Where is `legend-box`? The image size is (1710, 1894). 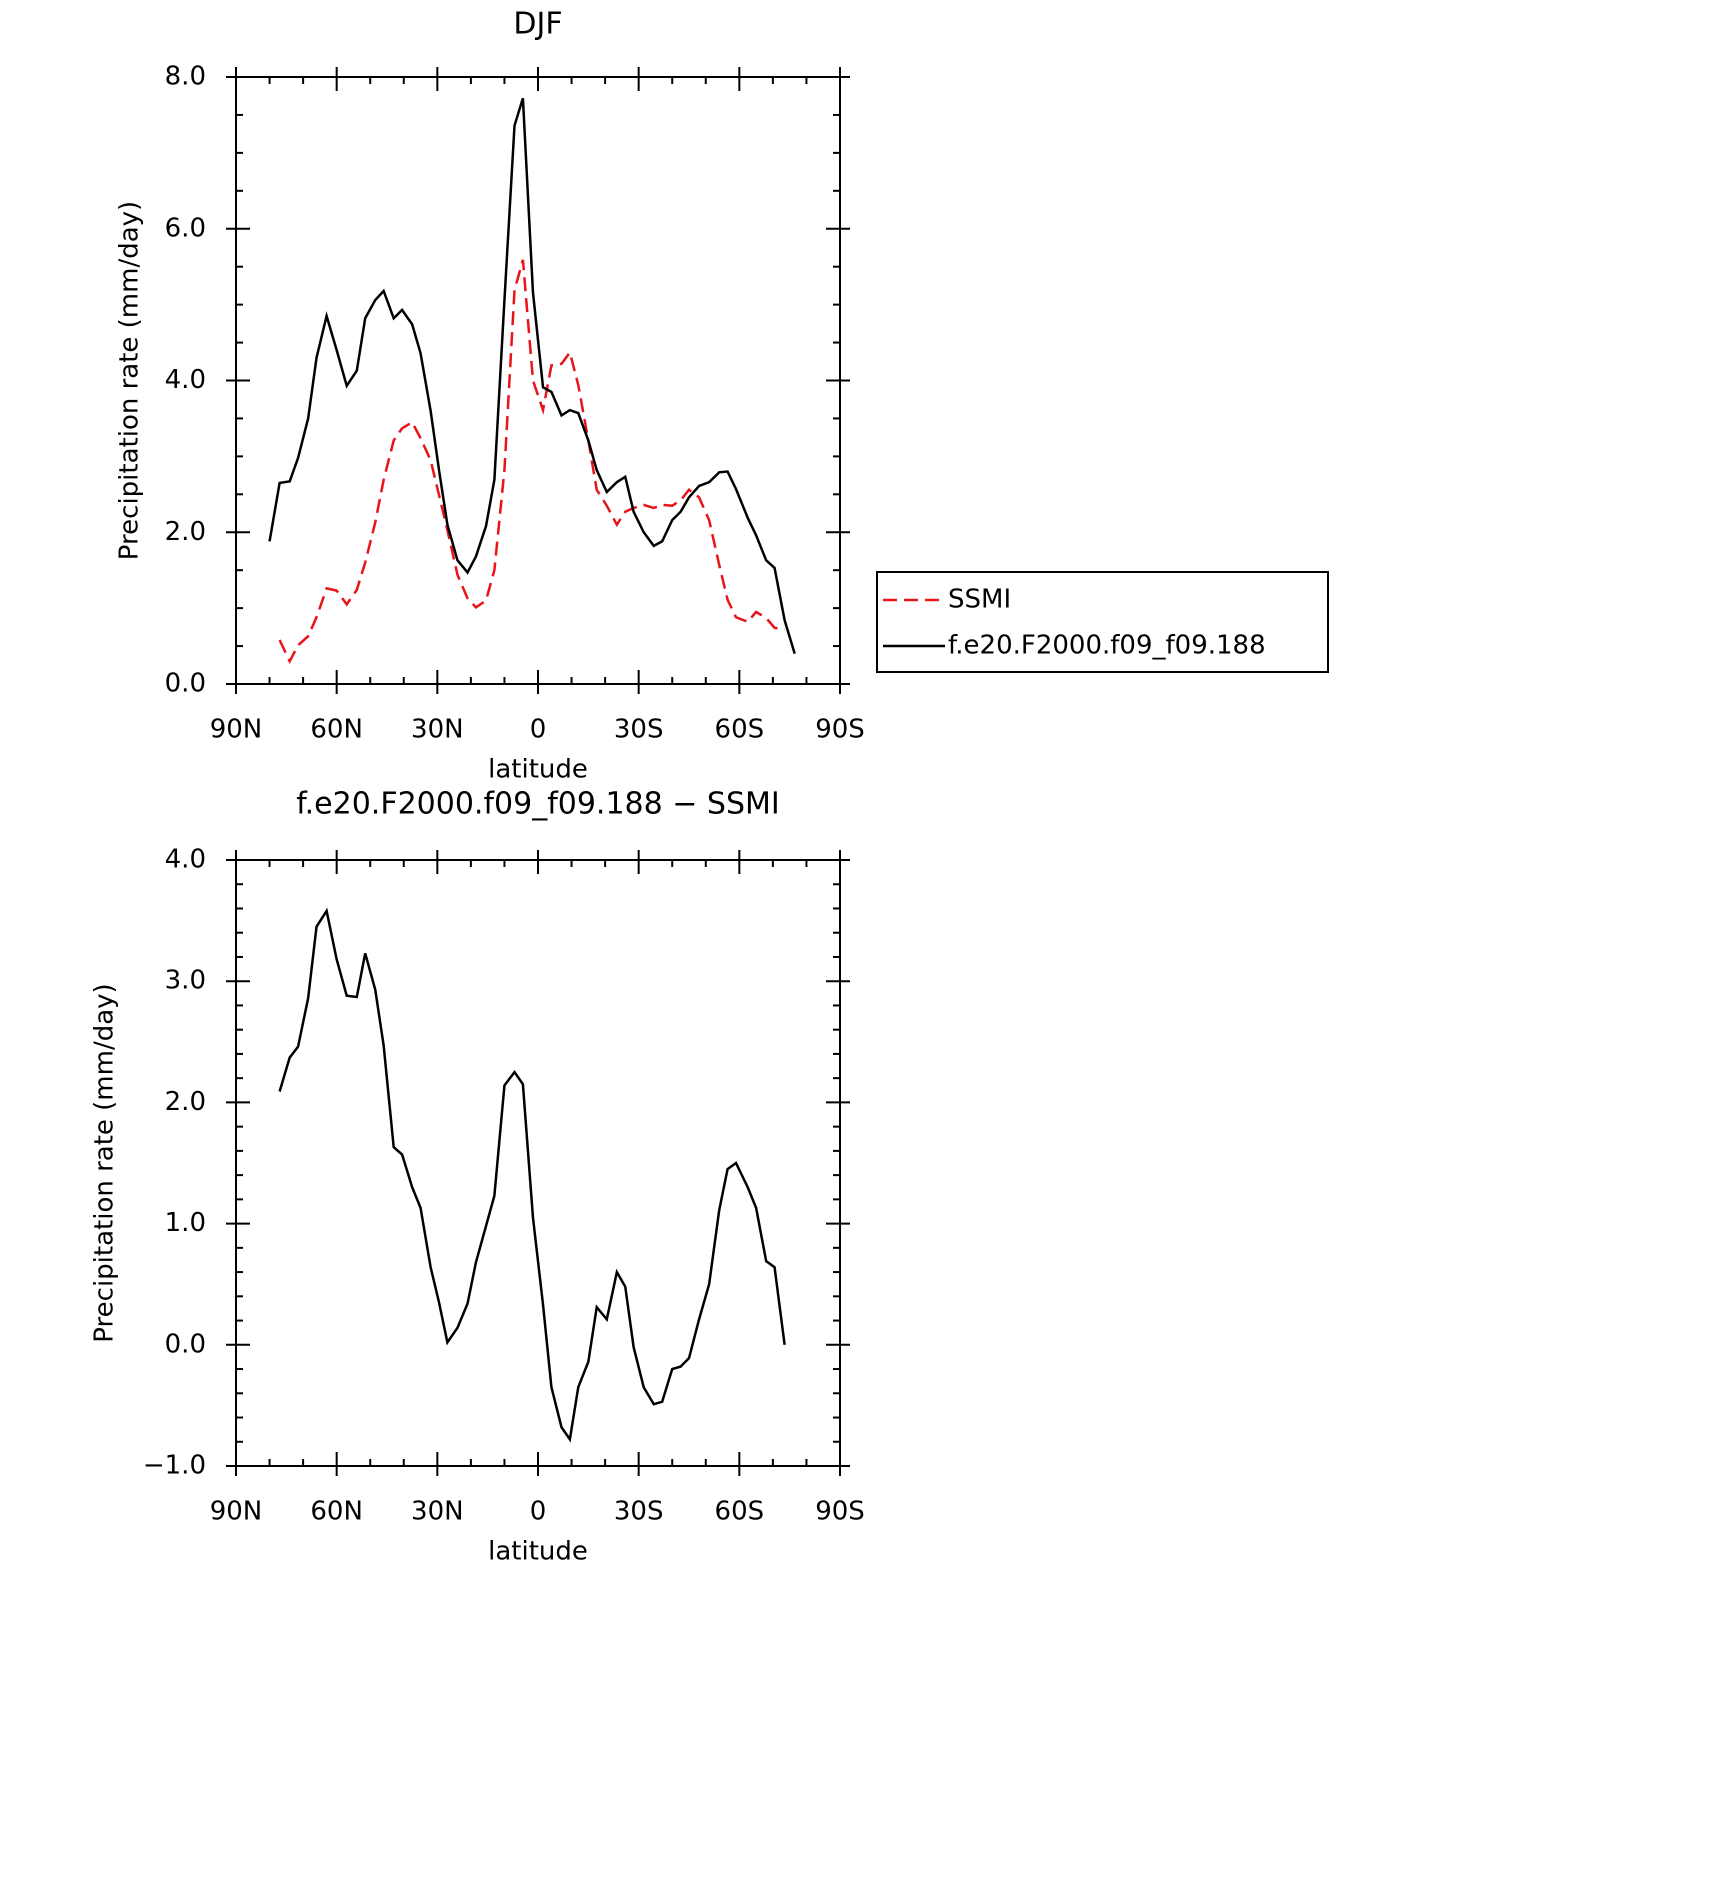
legend-box is located at coordinates (1102, 622).